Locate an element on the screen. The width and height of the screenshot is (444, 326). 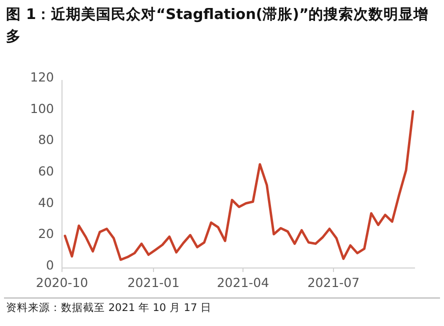
y-tick-label: 120 is located at coordinates (42, 77).